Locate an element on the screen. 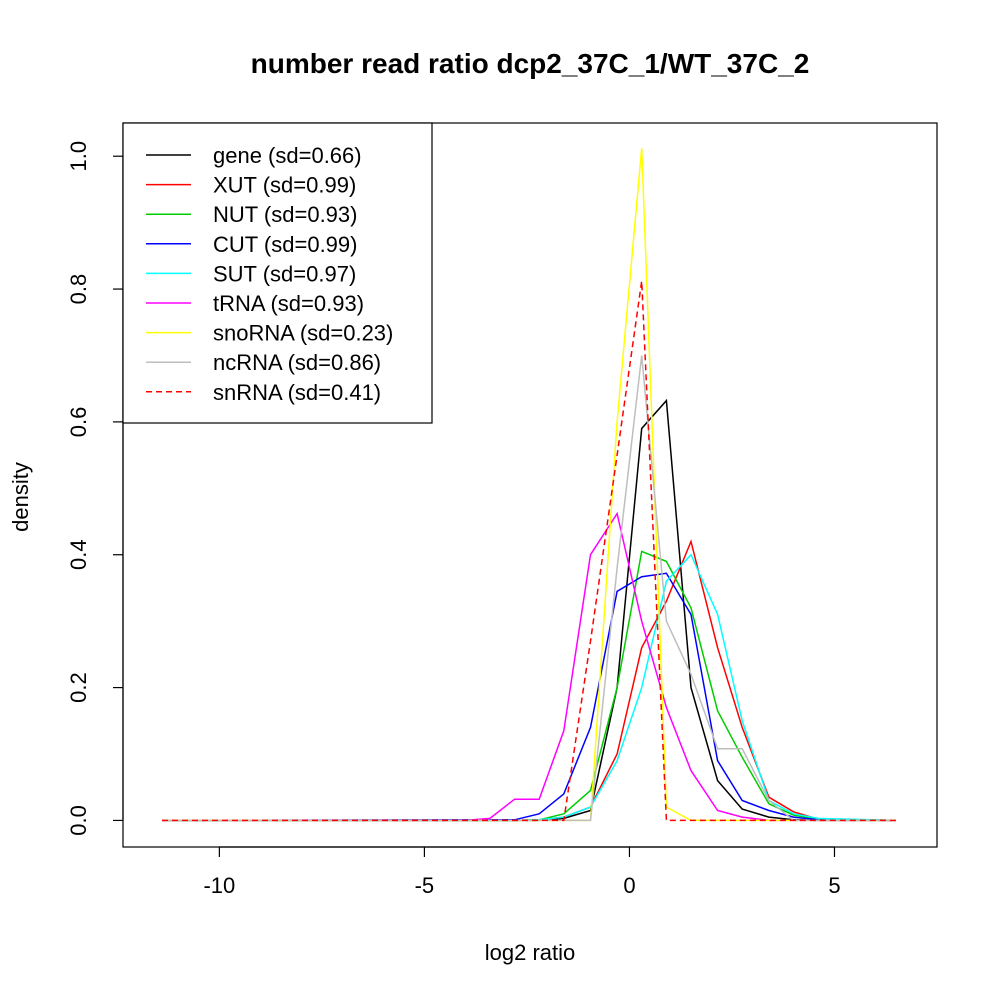  legend-label-4: SUT (sd=0.97) is located at coordinates (284, 273).